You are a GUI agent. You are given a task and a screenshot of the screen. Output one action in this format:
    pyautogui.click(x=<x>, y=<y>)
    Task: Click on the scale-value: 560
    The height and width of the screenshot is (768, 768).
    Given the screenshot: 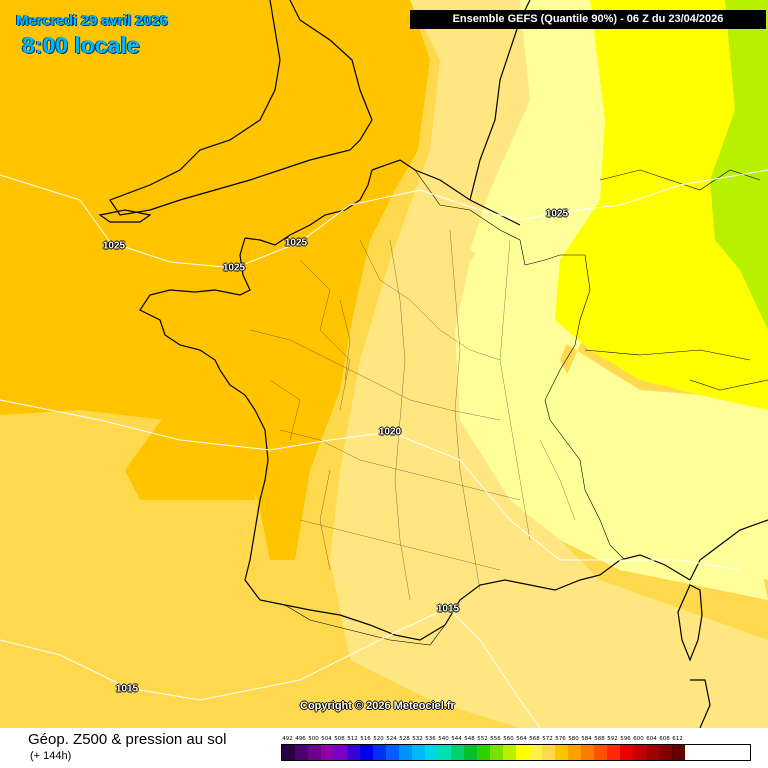 What is the action you would take?
    pyautogui.click(x=508, y=739)
    